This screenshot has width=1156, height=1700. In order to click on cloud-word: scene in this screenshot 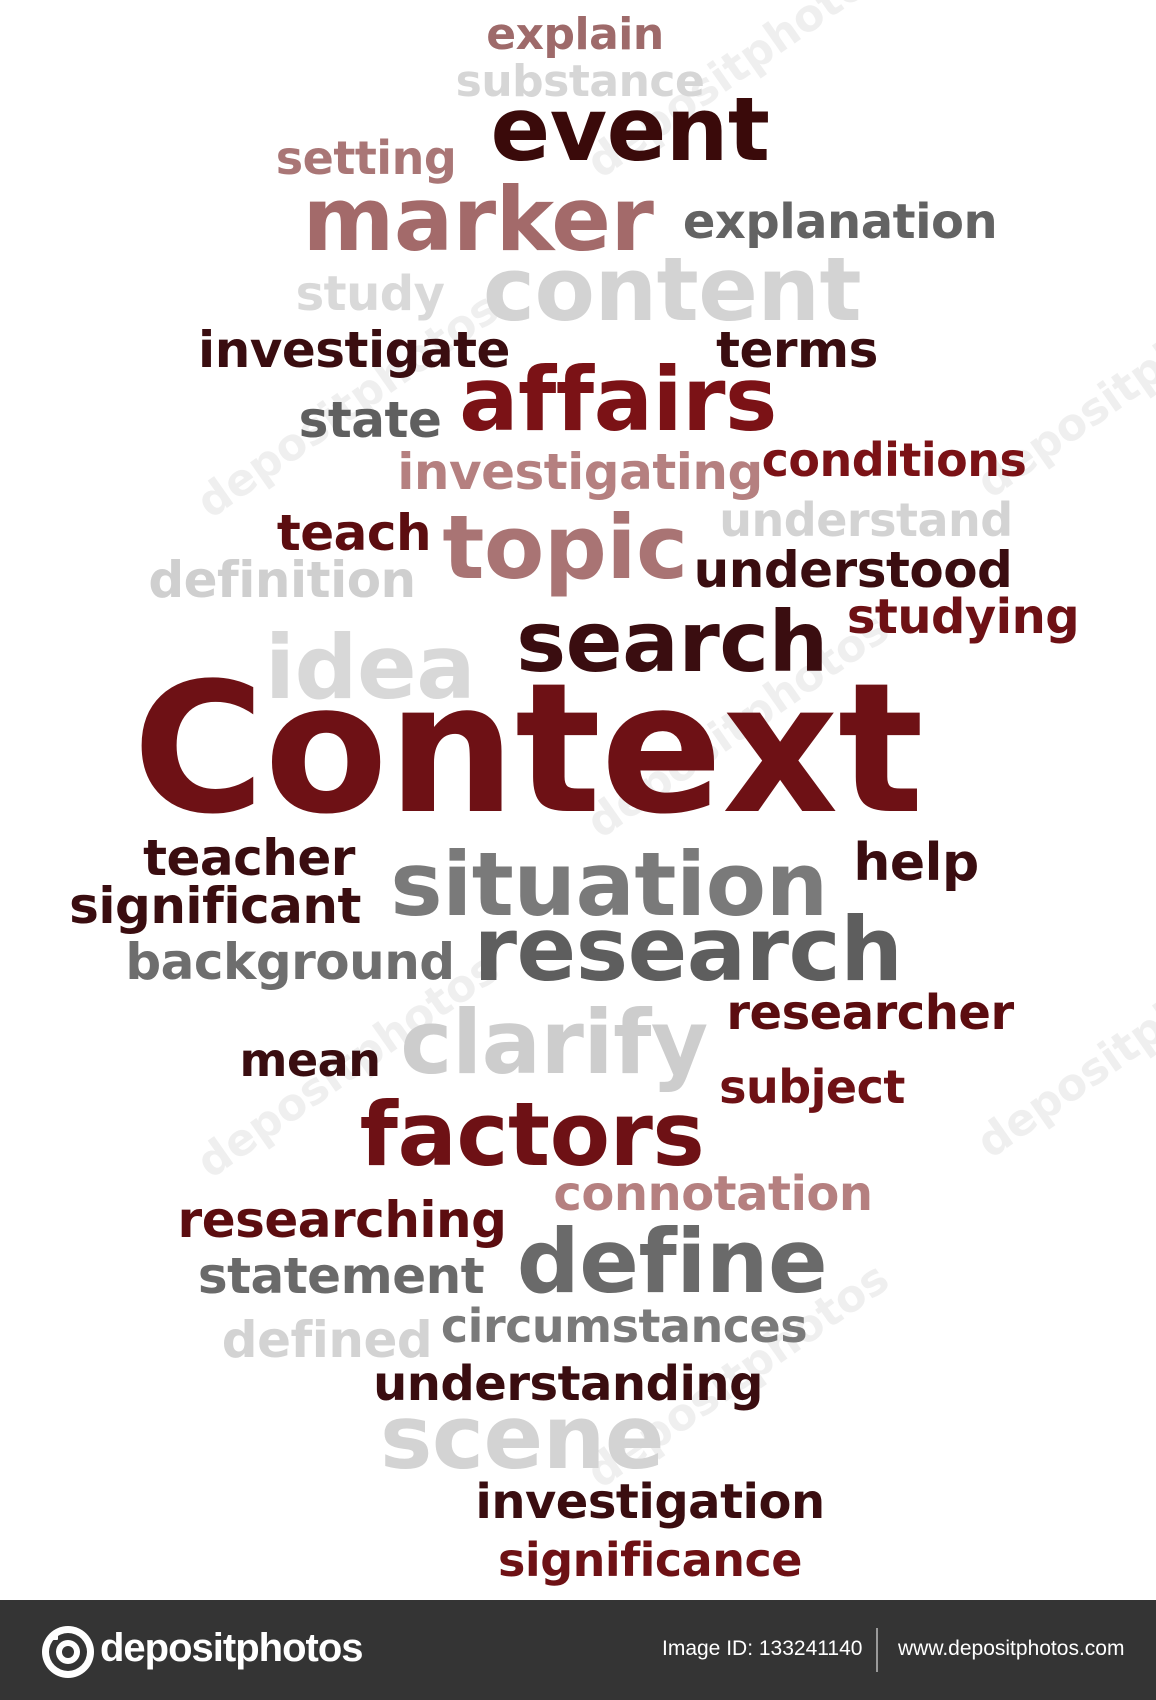, I will do `click(522, 1437)`.